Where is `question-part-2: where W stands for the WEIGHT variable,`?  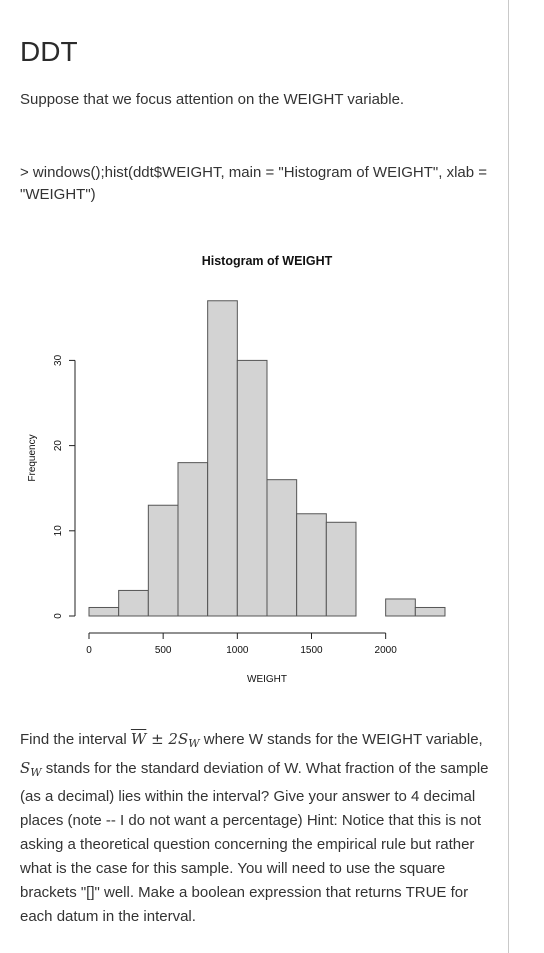 question-part-2: where W stands for the WEIGHT variable, is located at coordinates (341, 739).